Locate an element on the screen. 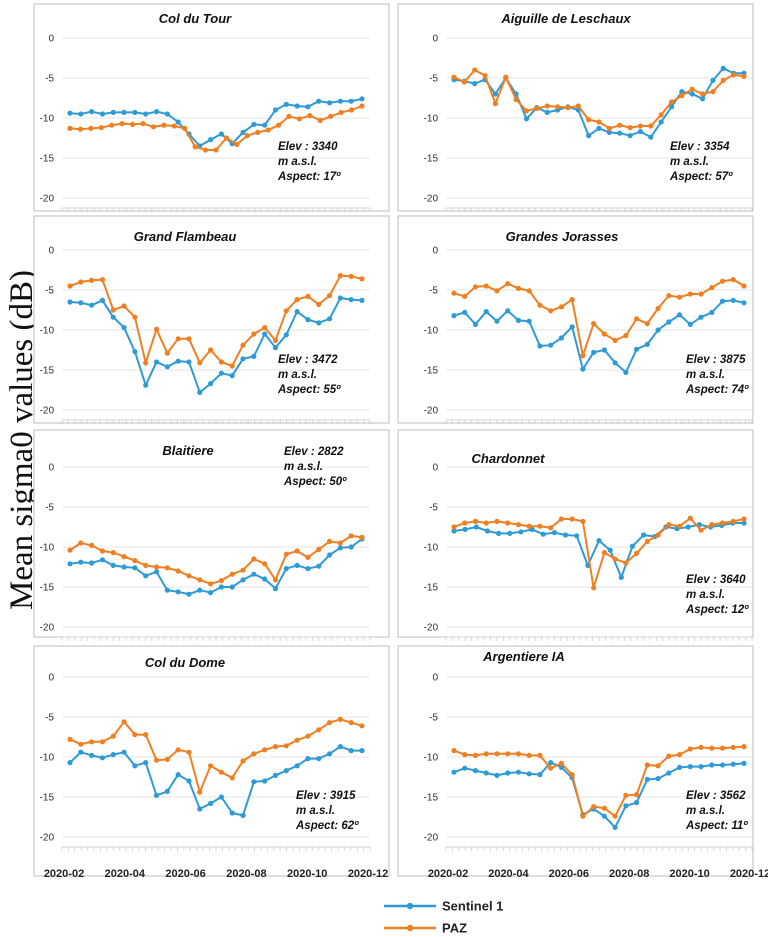 The image size is (768, 937). elevation-annotation: Elev : 3472 is located at coordinates (308, 360).